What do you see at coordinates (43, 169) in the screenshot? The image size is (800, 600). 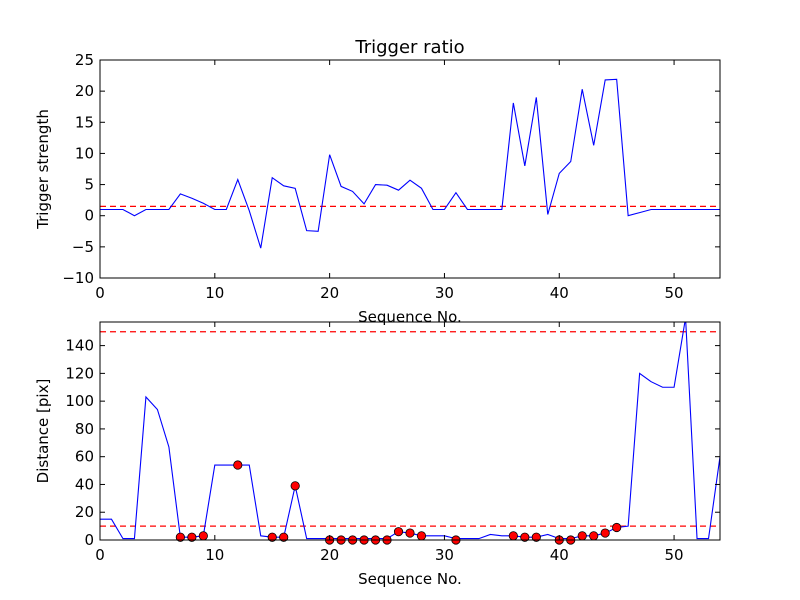 I see `y-axis-label: Trigger strength` at bounding box center [43, 169].